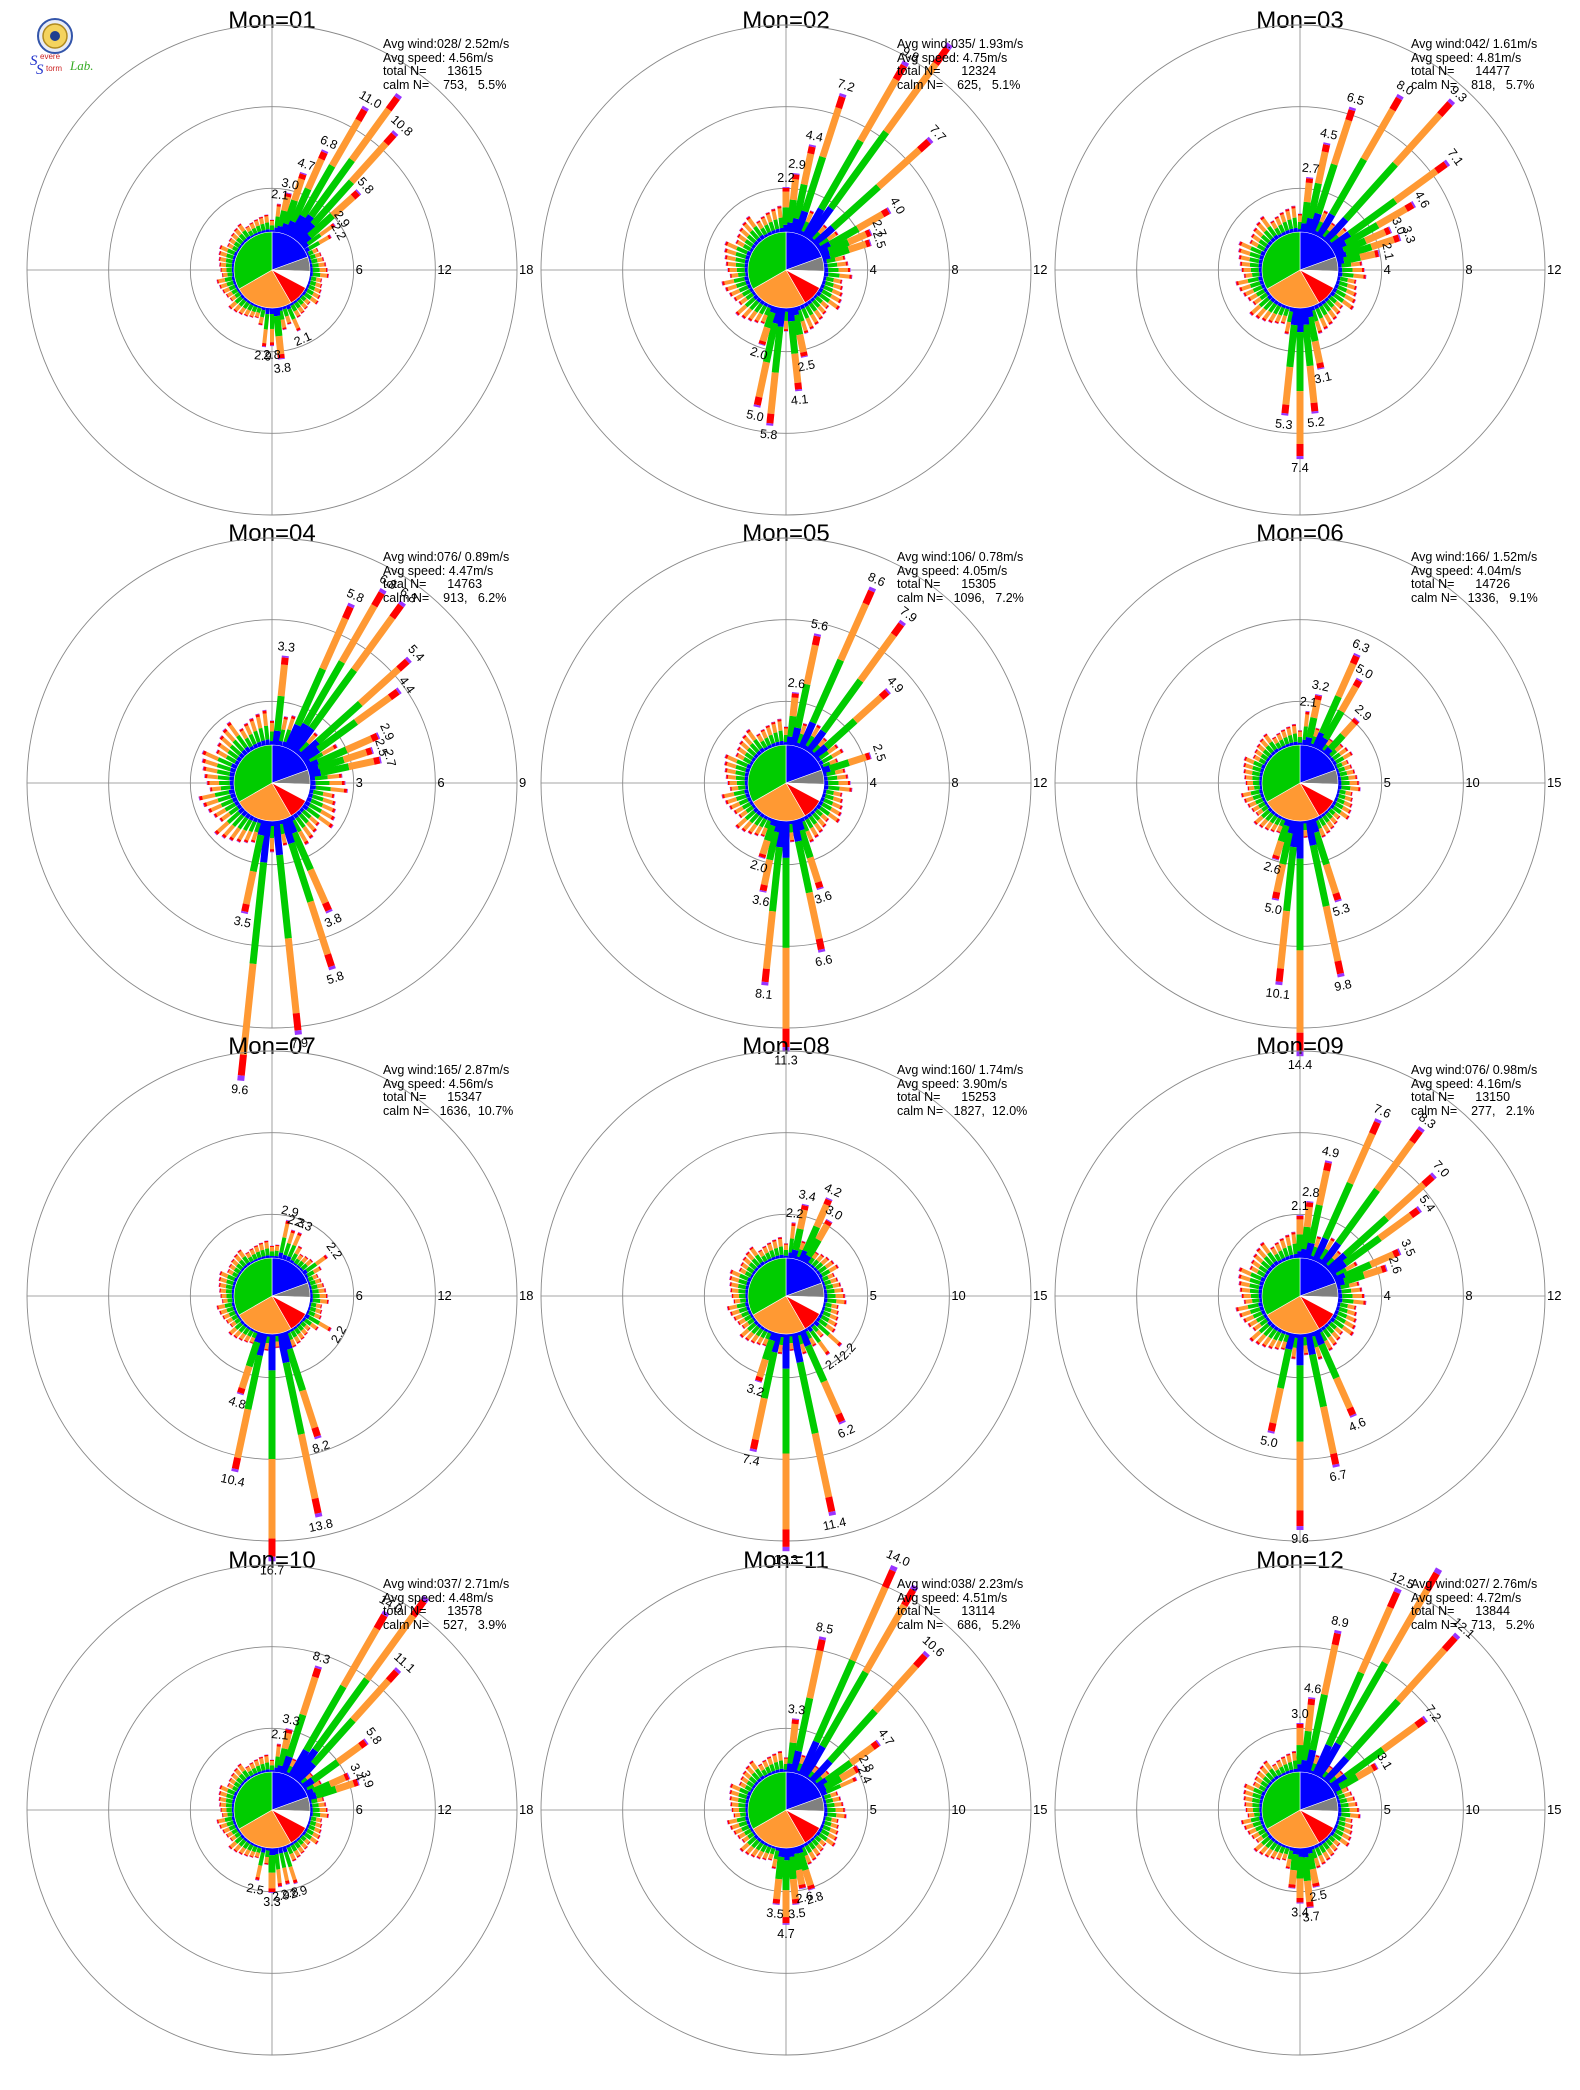  What do you see at coordinates (526, 269) in the screenshot?
I see `ring-label: 18` at bounding box center [526, 269].